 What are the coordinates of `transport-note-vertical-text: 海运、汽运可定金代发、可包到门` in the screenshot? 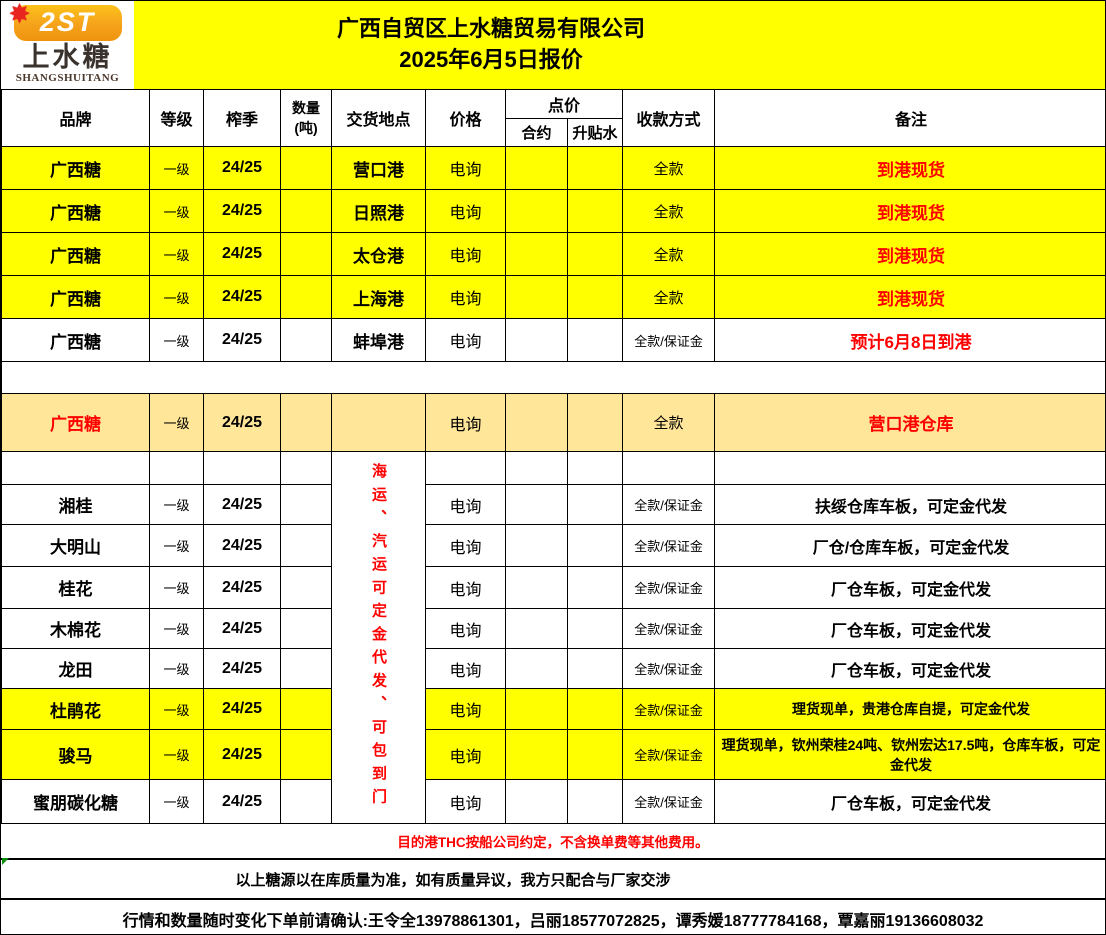 It's located at (378, 637).